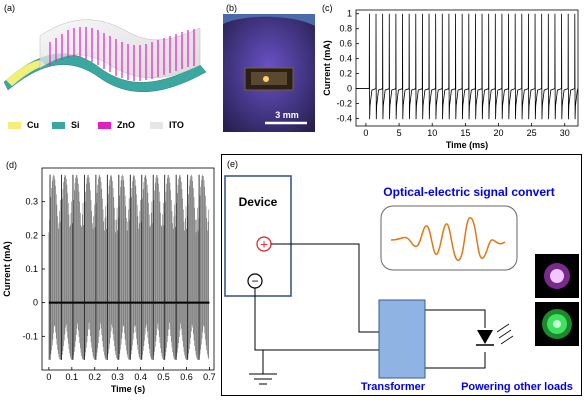 This screenshot has height=400, width=586. Describe the element at coordinates (402, 339) in the screenshot. I see `transformer-box` at that location.